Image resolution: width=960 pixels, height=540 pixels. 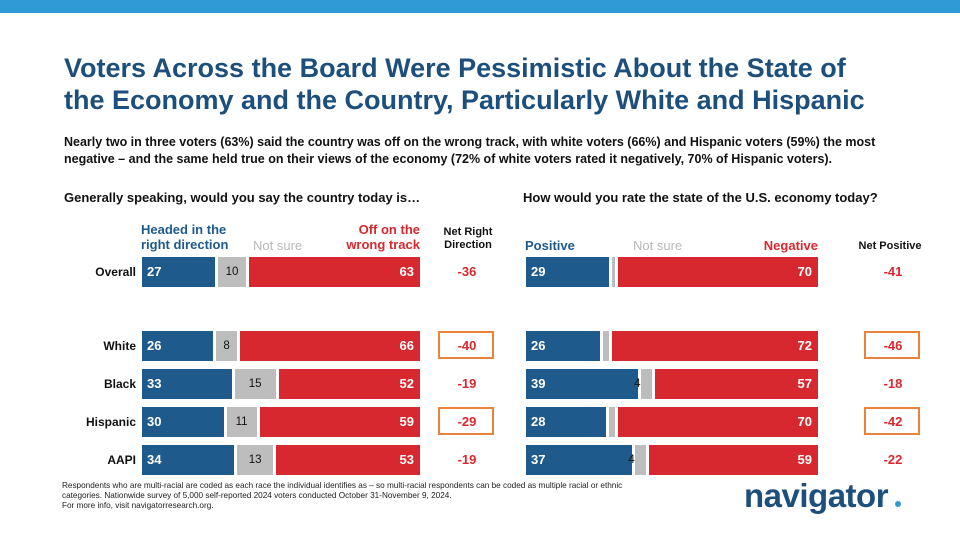 What do you see at coordinates (110, 422) in the screenshot?
I see `row-label-hispanic: Hispanic` at bounding box center [110, 422].